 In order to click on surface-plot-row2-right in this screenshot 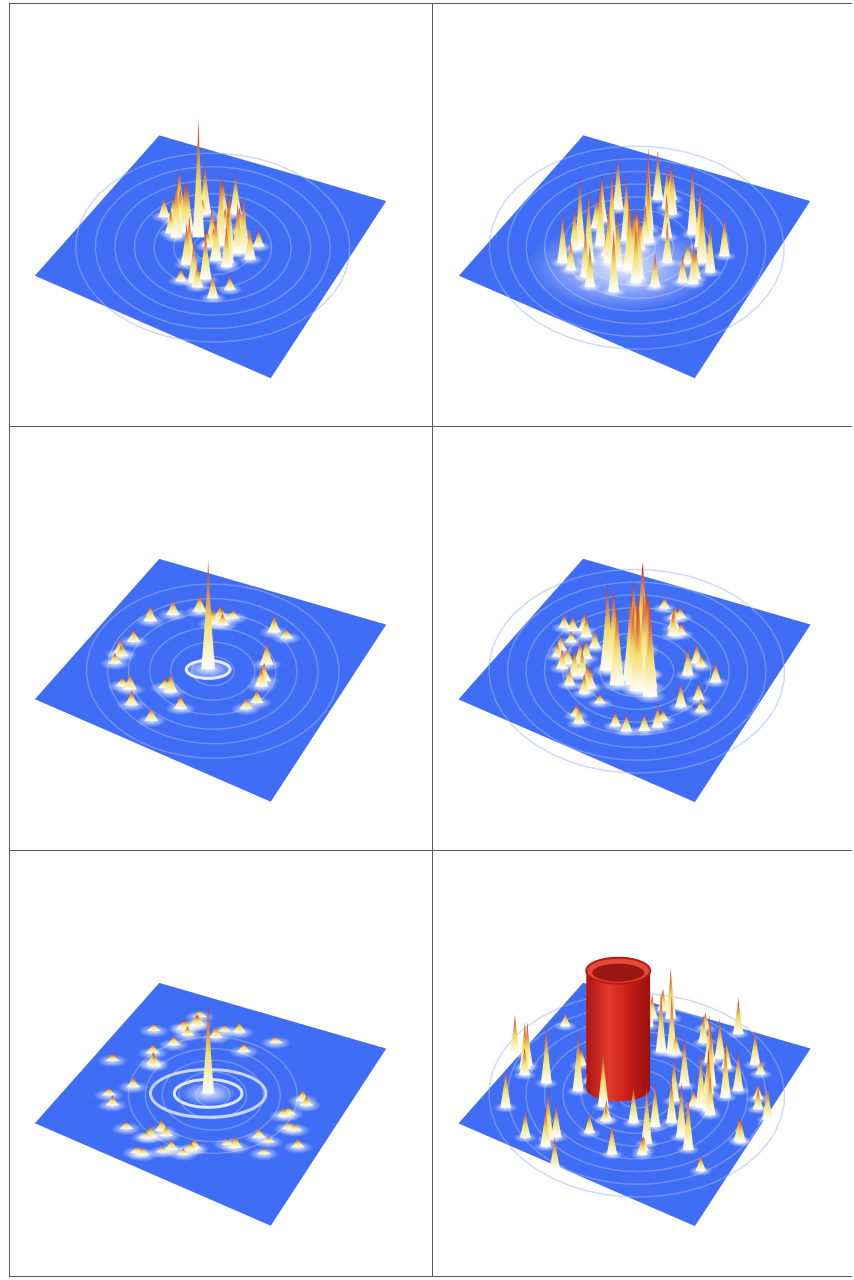, I will do `click(634, 680)`.